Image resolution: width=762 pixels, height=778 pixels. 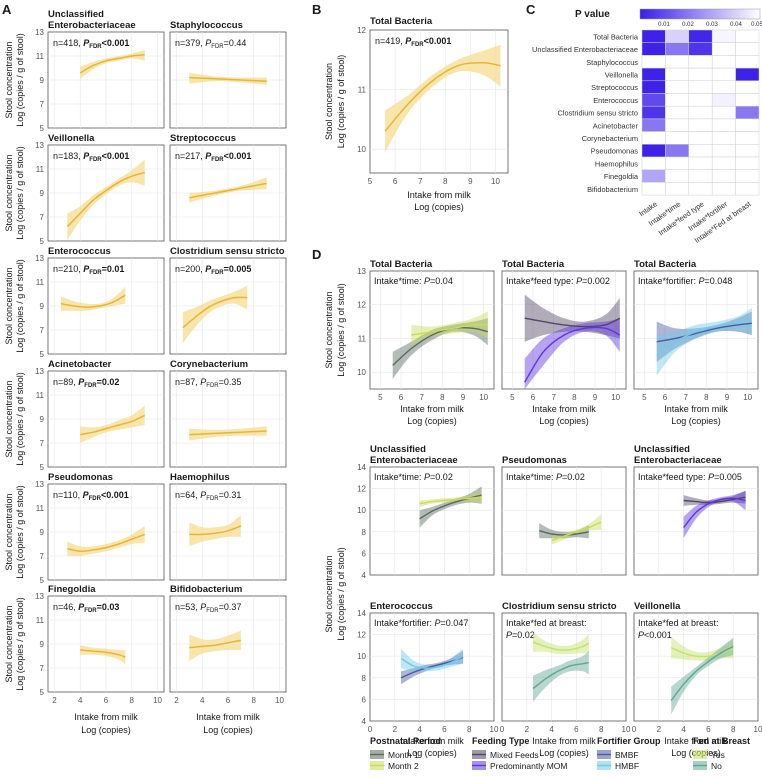 What do you see at coordinates (420, 181) in the screenshot?
I see `x-tick-label: 7` at bounding box center [420, 181].